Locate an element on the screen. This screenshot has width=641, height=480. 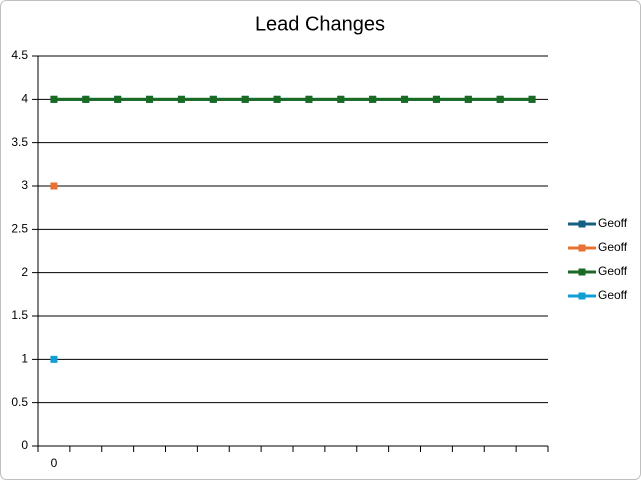
y-tick-label: 4 is located at coordinates (24, 99).